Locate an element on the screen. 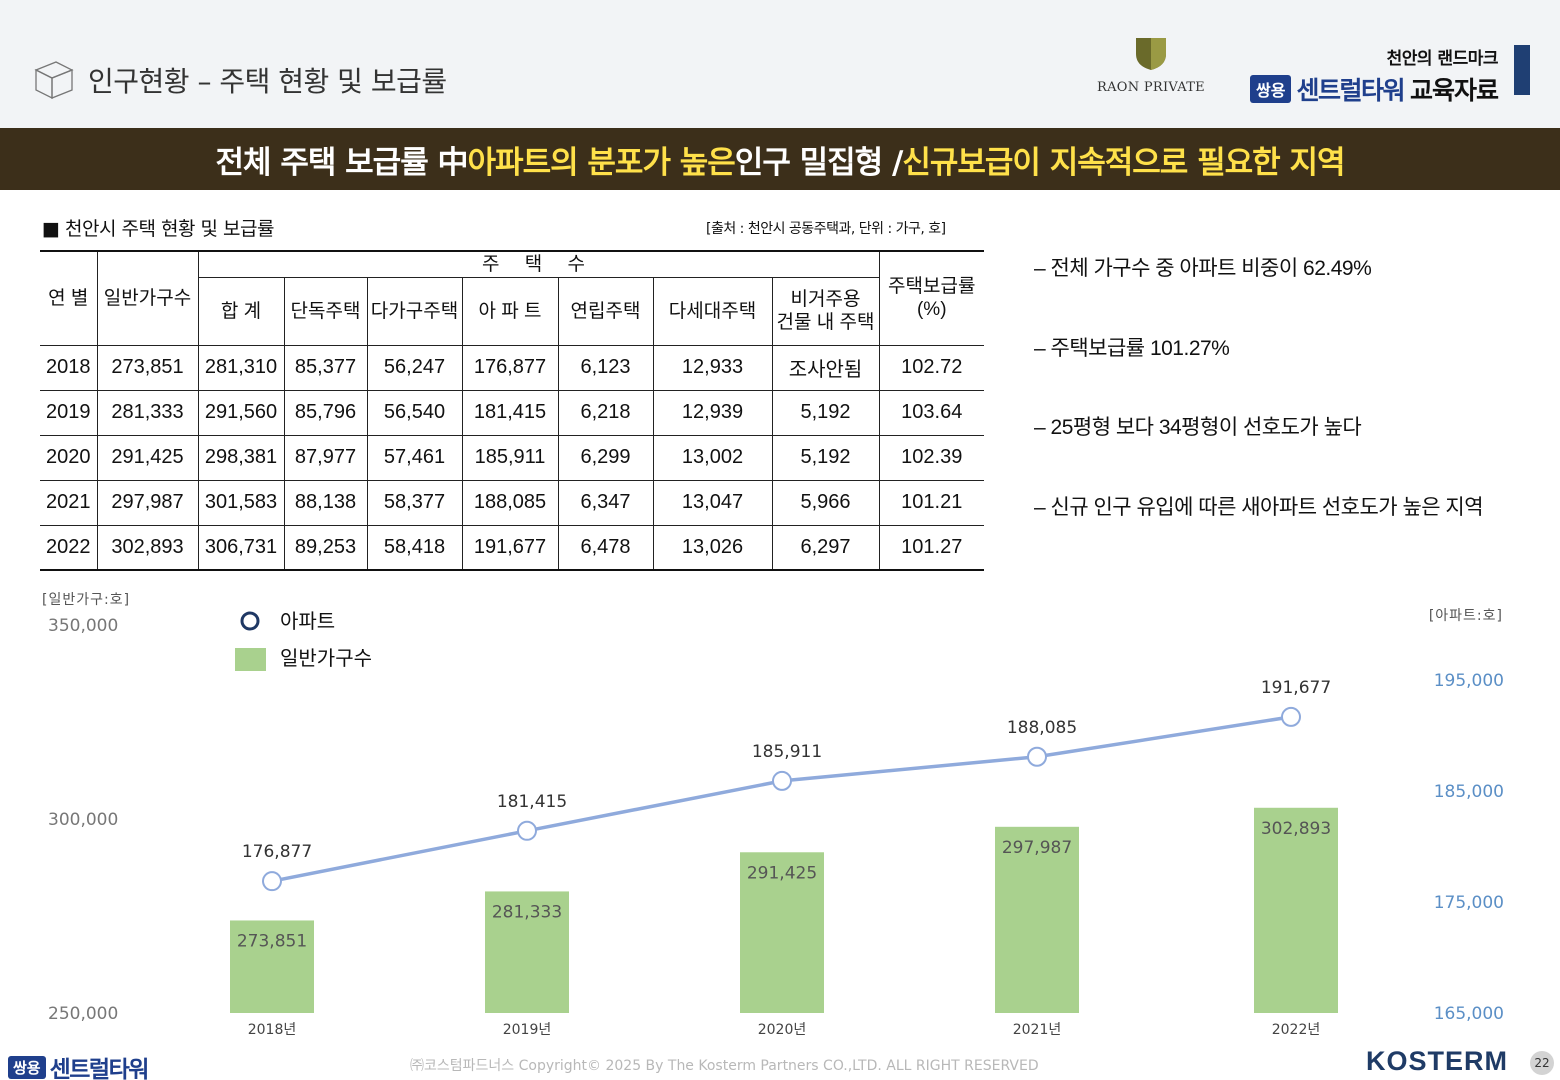 This screenshot has width=1560, height=1080. key-point: – 주택보급률 101.27% is located at coordinates (1132, 348).